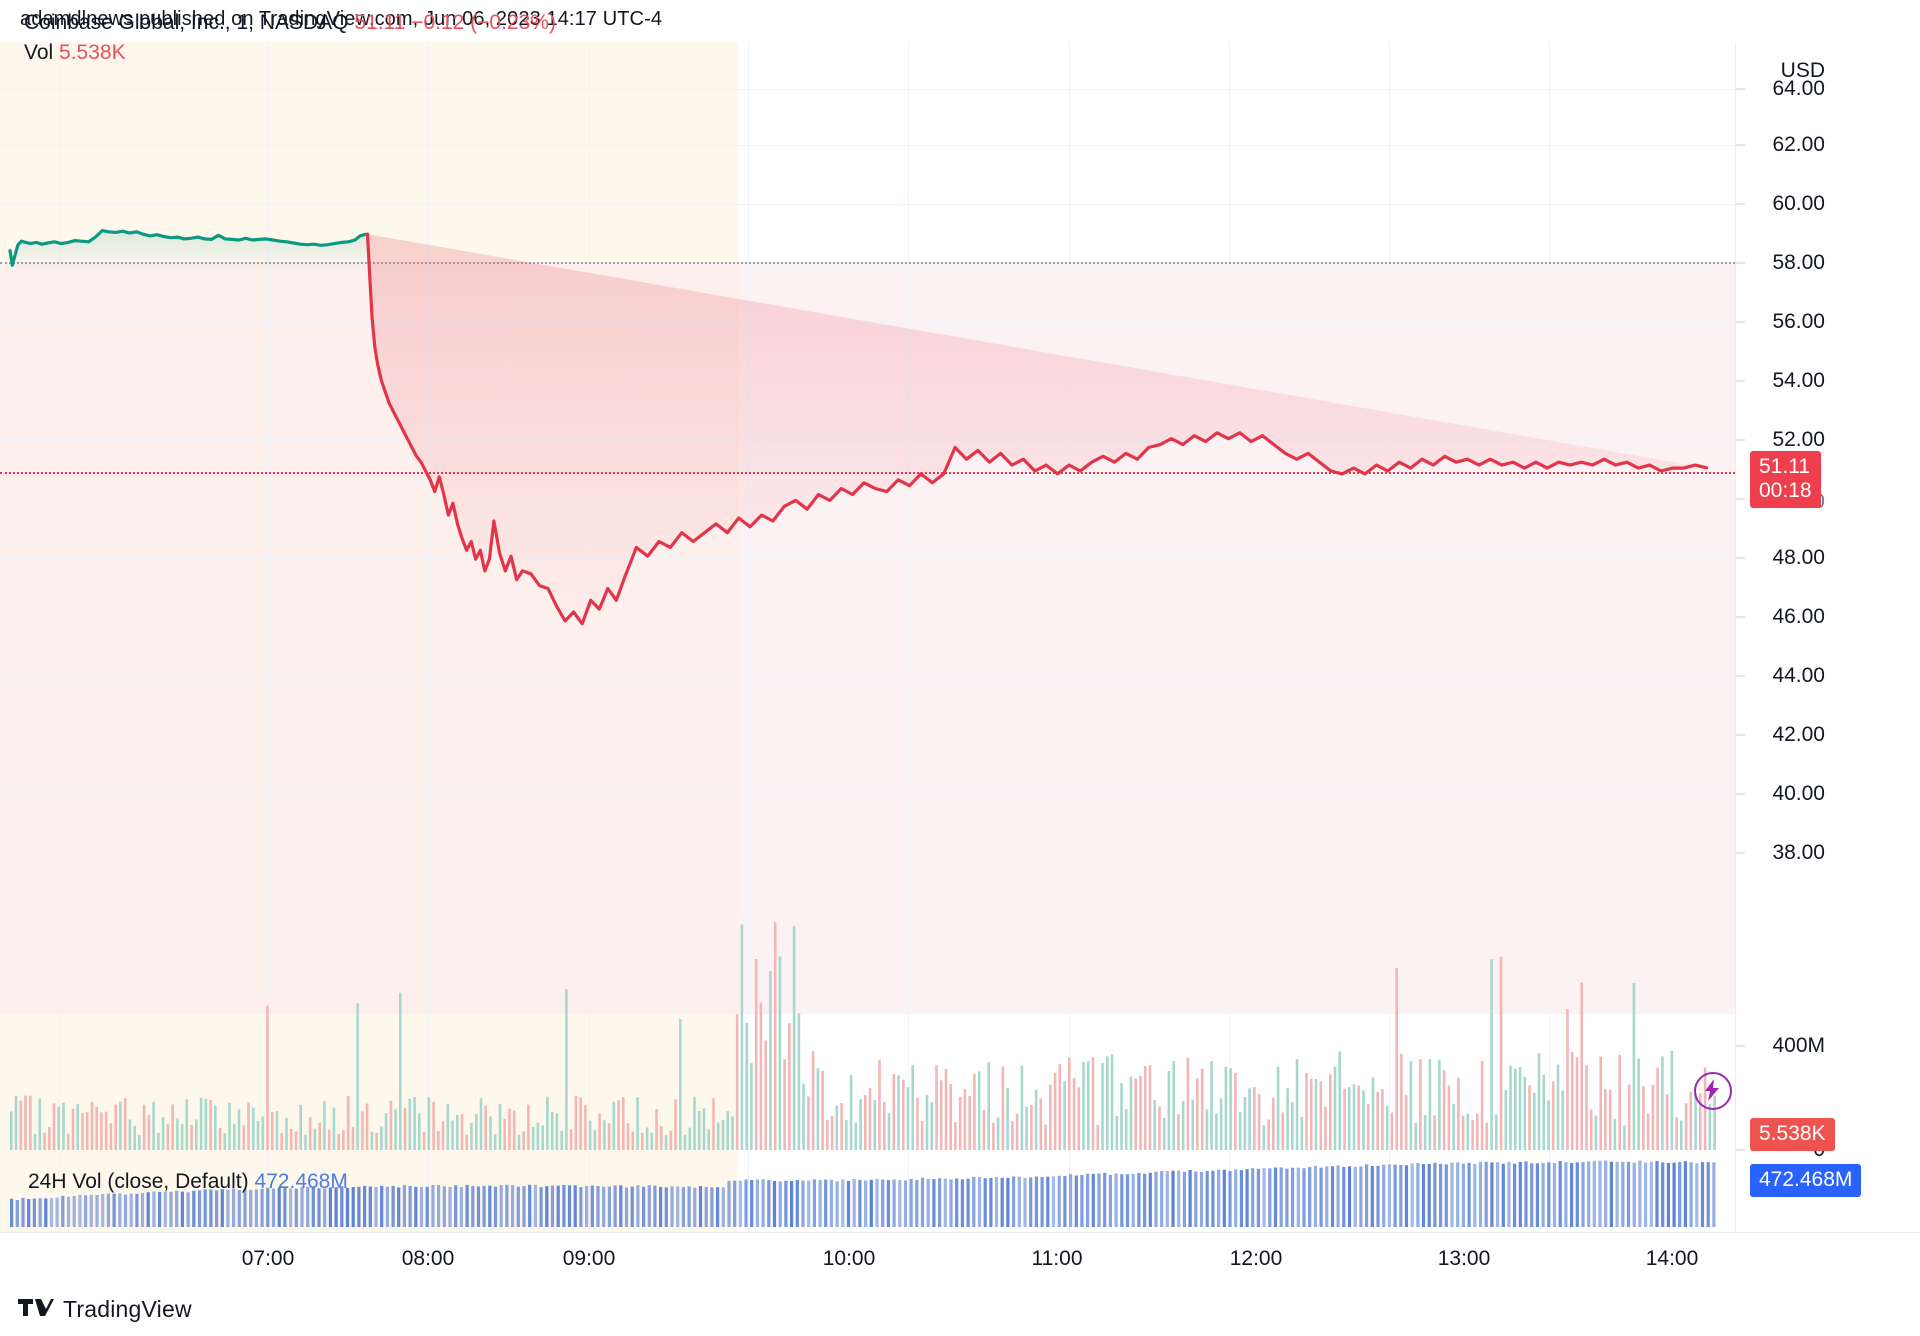 The height and width of the screenshot is (1336, 1920). What do you see at coordinates (1057, 1258) in the screenshot?
I see `time-tick-label: 11:00` at bounding box center [1057, 1258].